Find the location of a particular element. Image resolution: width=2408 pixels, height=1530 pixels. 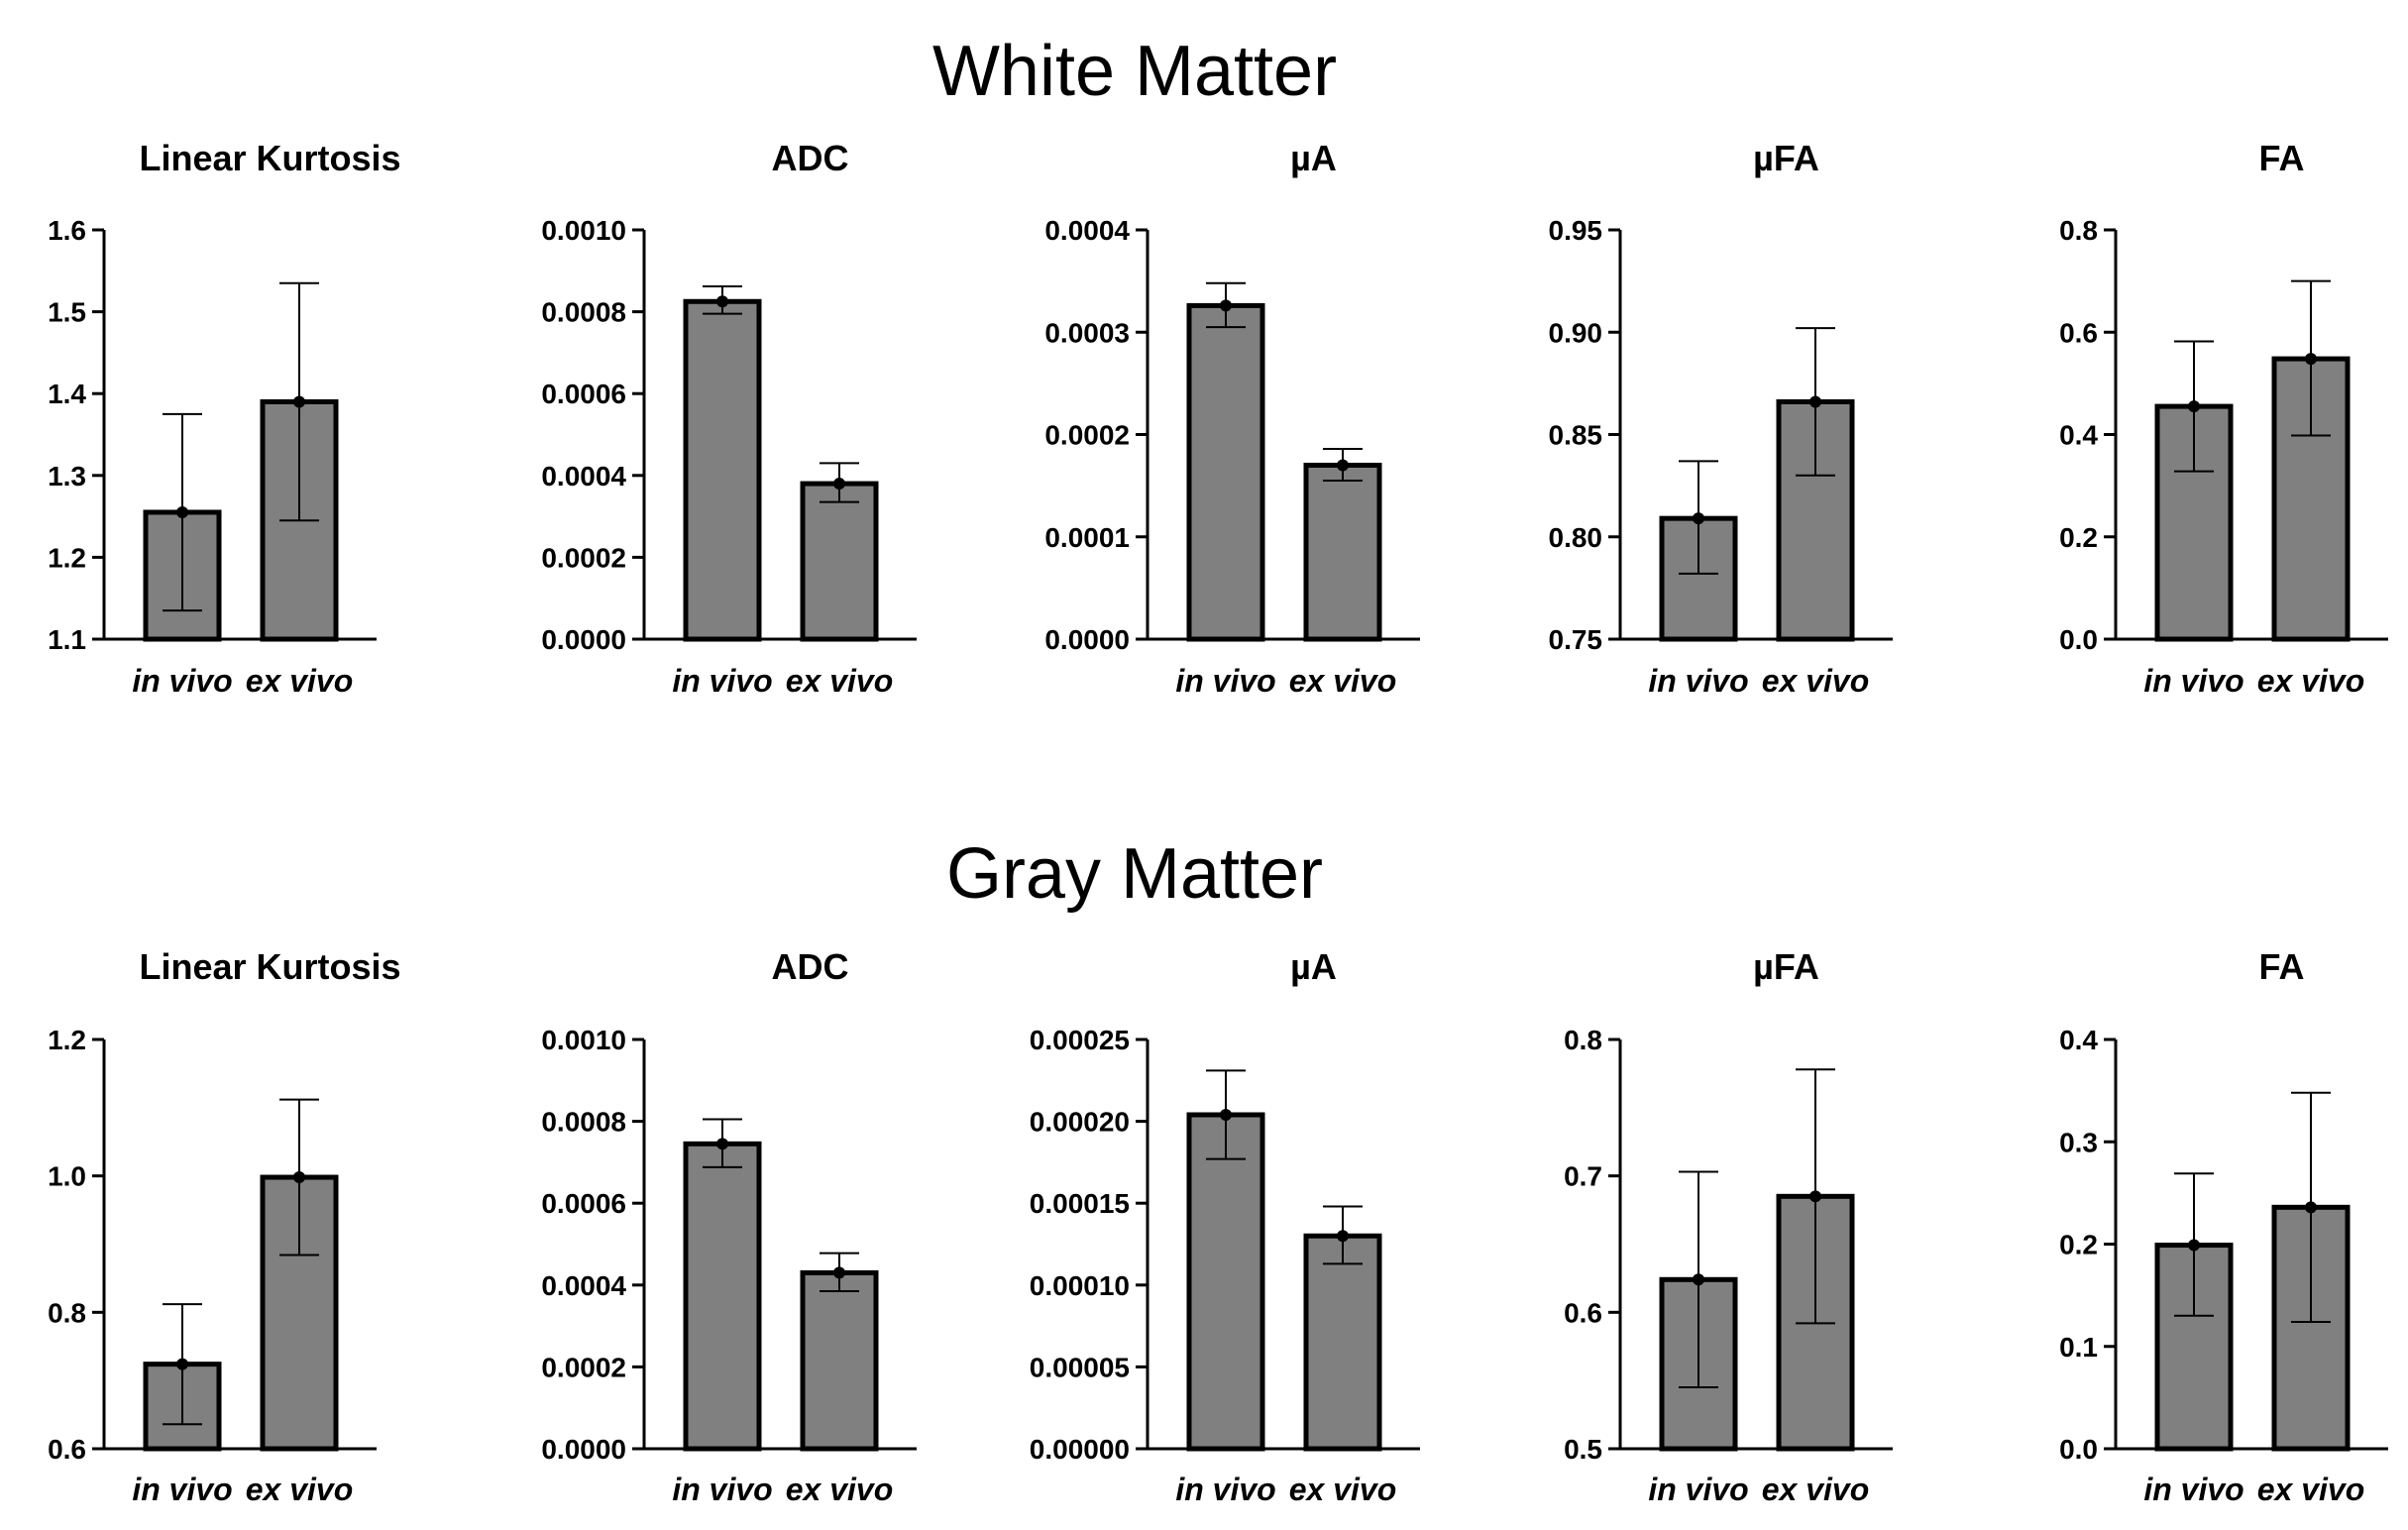

y-tick-label: 1.1 is located at coordinates (67, 639).